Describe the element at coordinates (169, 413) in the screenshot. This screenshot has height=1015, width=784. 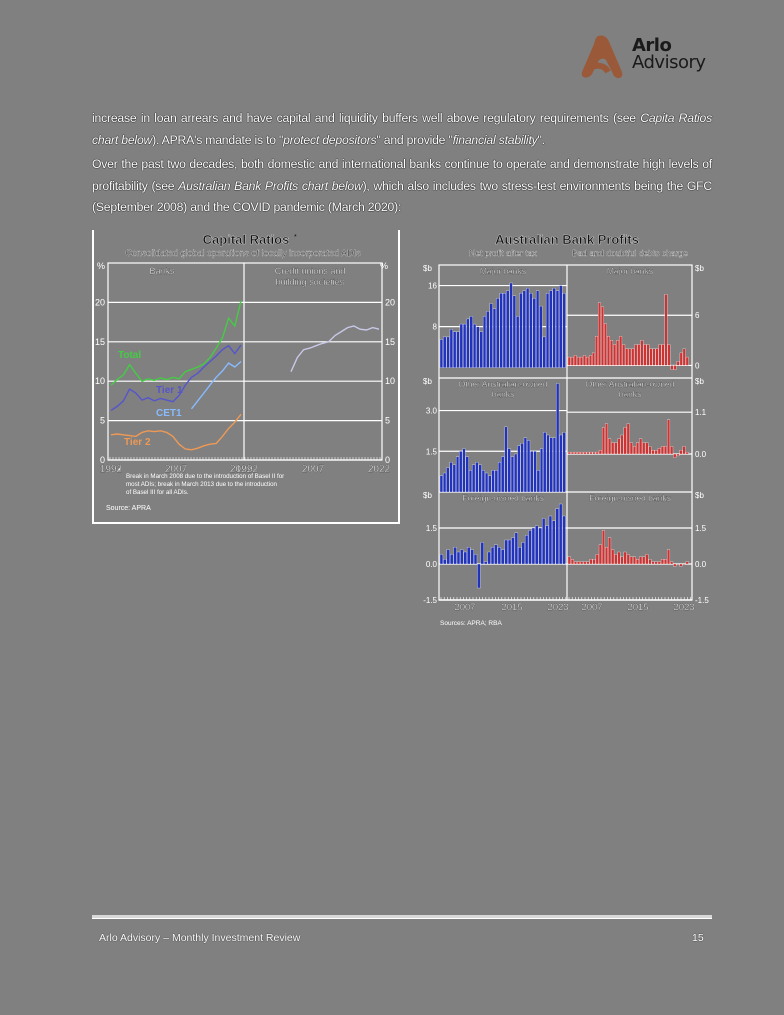
I see `svg-text: CET1` at that location.